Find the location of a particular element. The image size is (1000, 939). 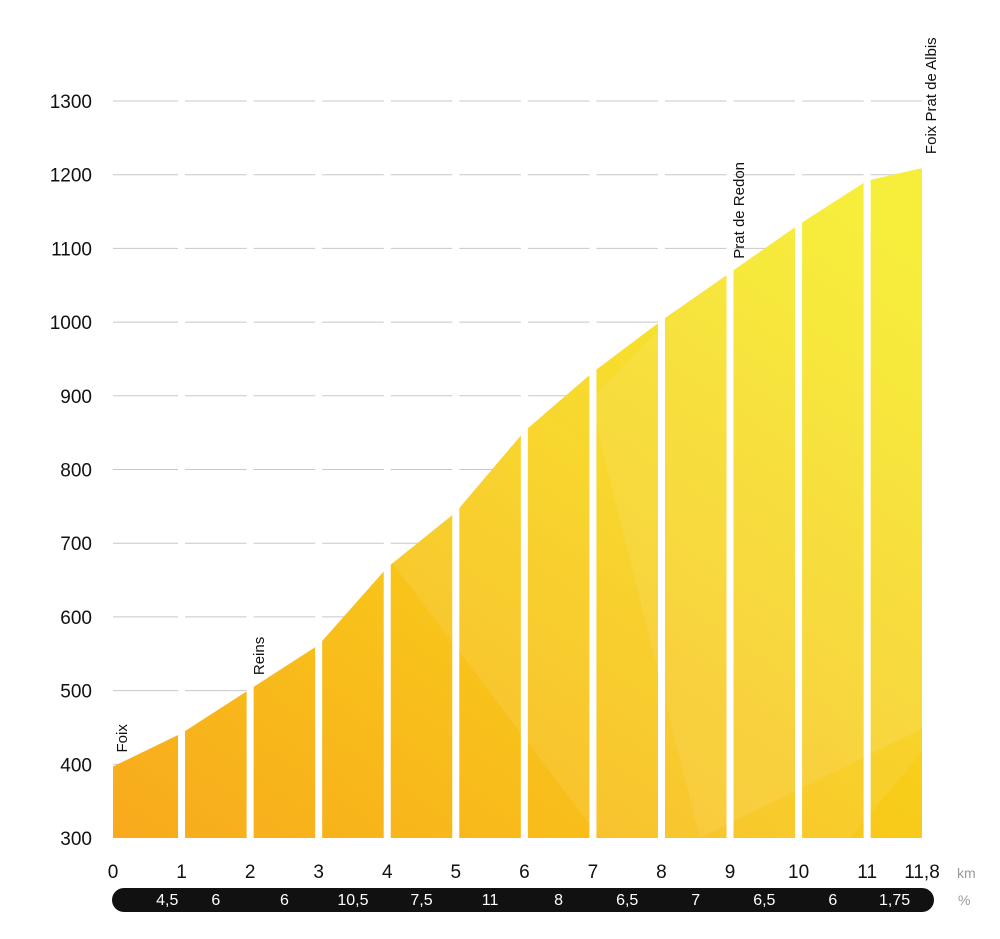

y-tick-label: 1200 is located at coordinates (71, 176).